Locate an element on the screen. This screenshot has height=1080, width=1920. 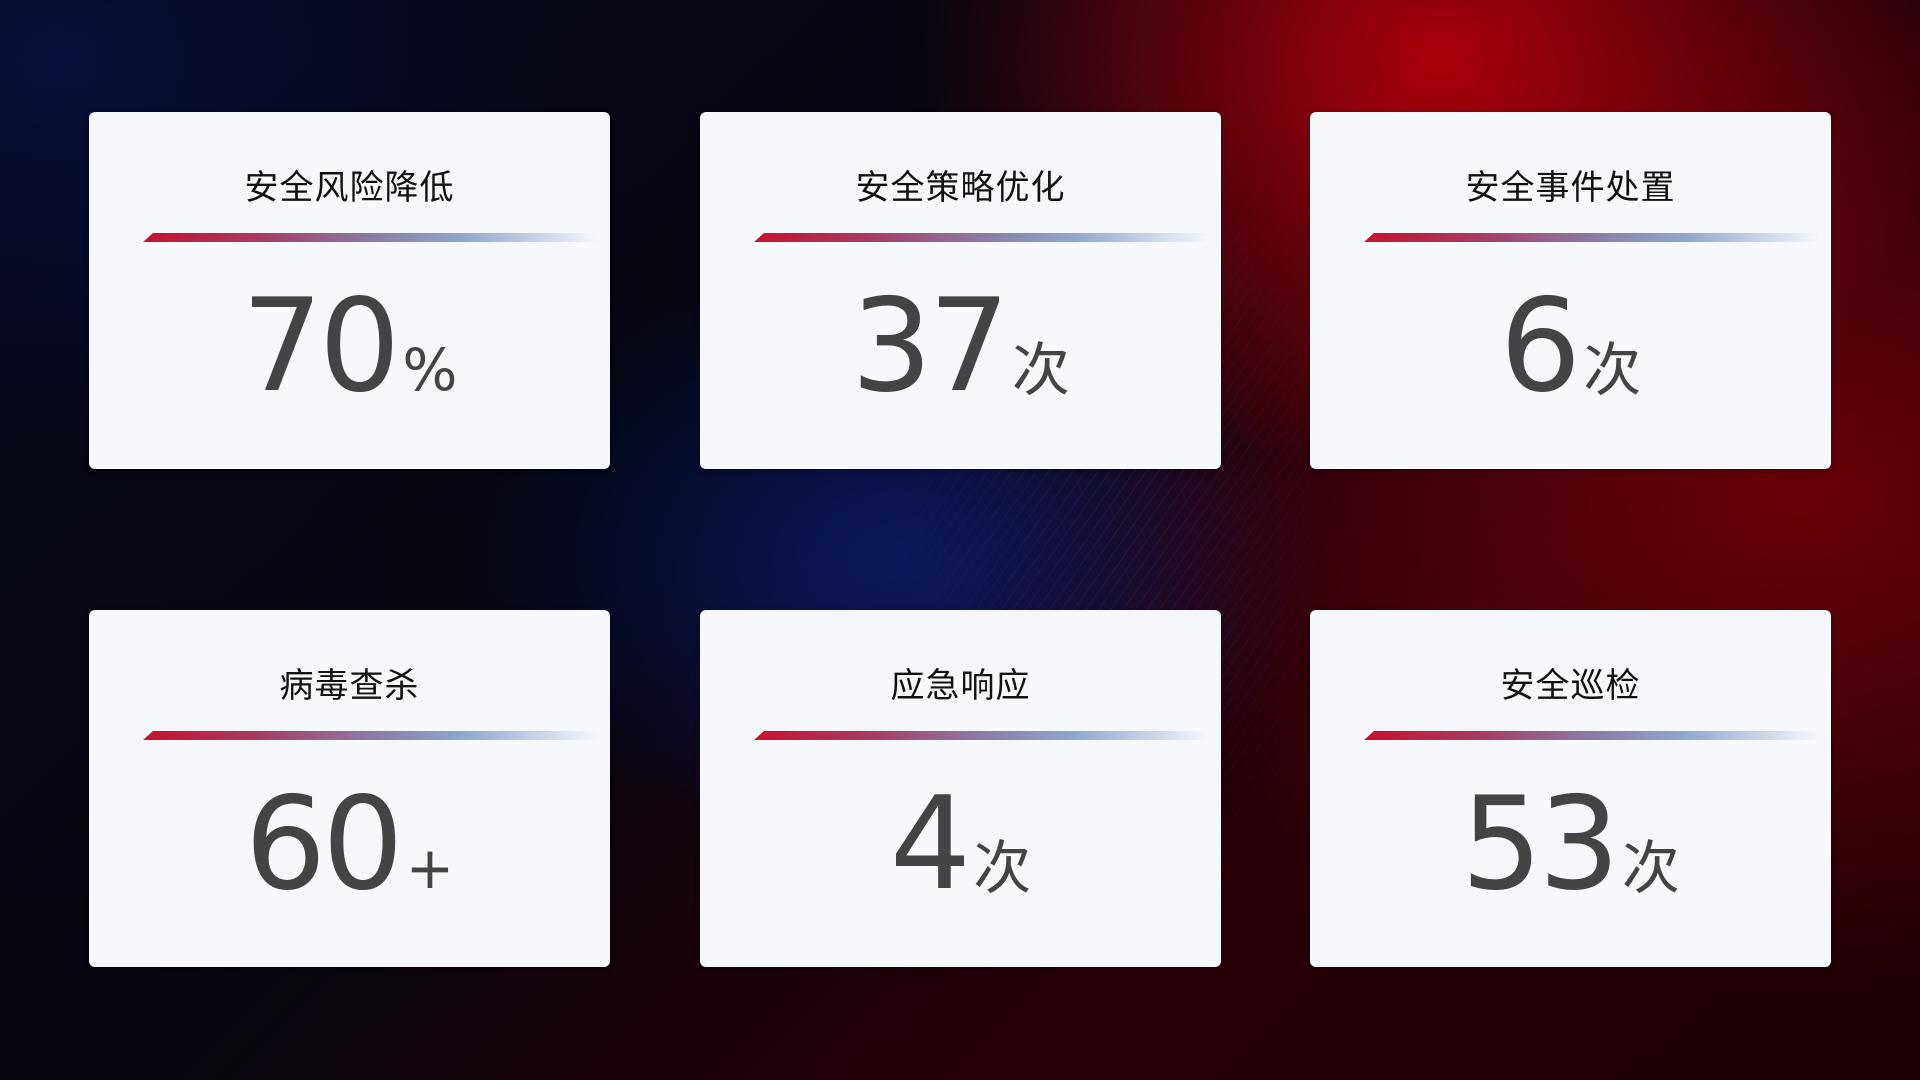
card-title: 安全巡检 is located at coordinates (1570, 686).